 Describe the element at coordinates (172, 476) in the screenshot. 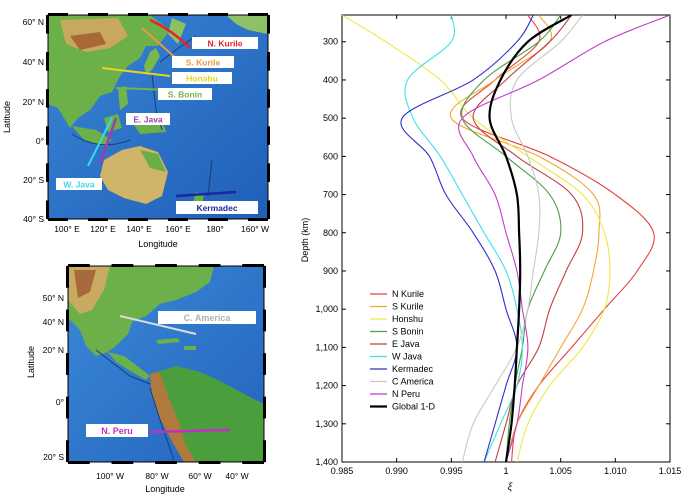

I see `bottom-map-lon-ticks: 100° W 80° W 60° W 40° W` at that location.